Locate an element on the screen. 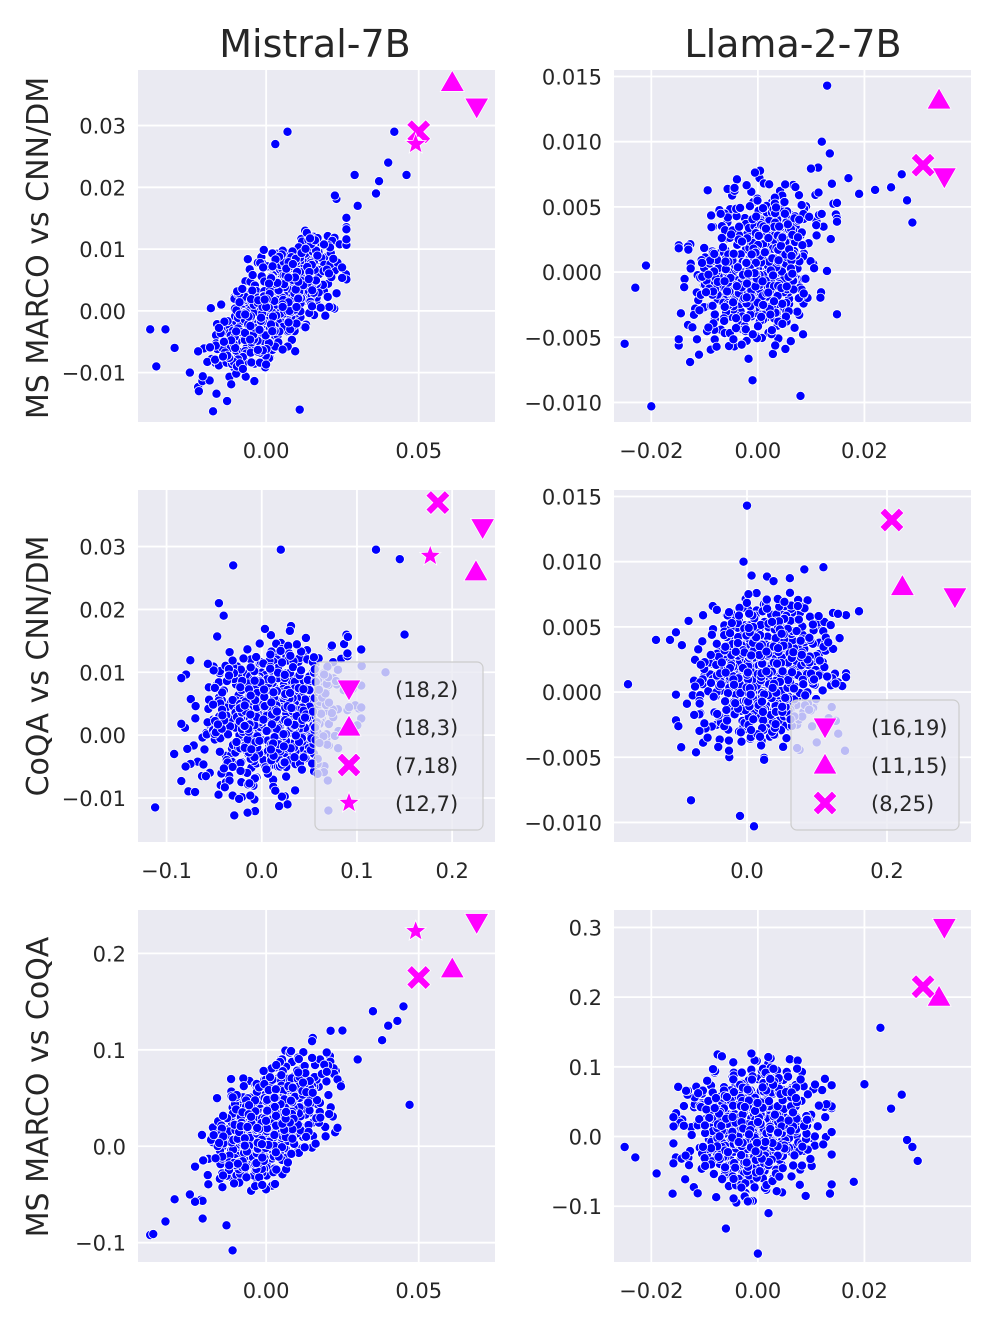 The height and width of the screenshot is (1329, 997). x-tick-label: 0.05 is located at coordinates (418, 451).